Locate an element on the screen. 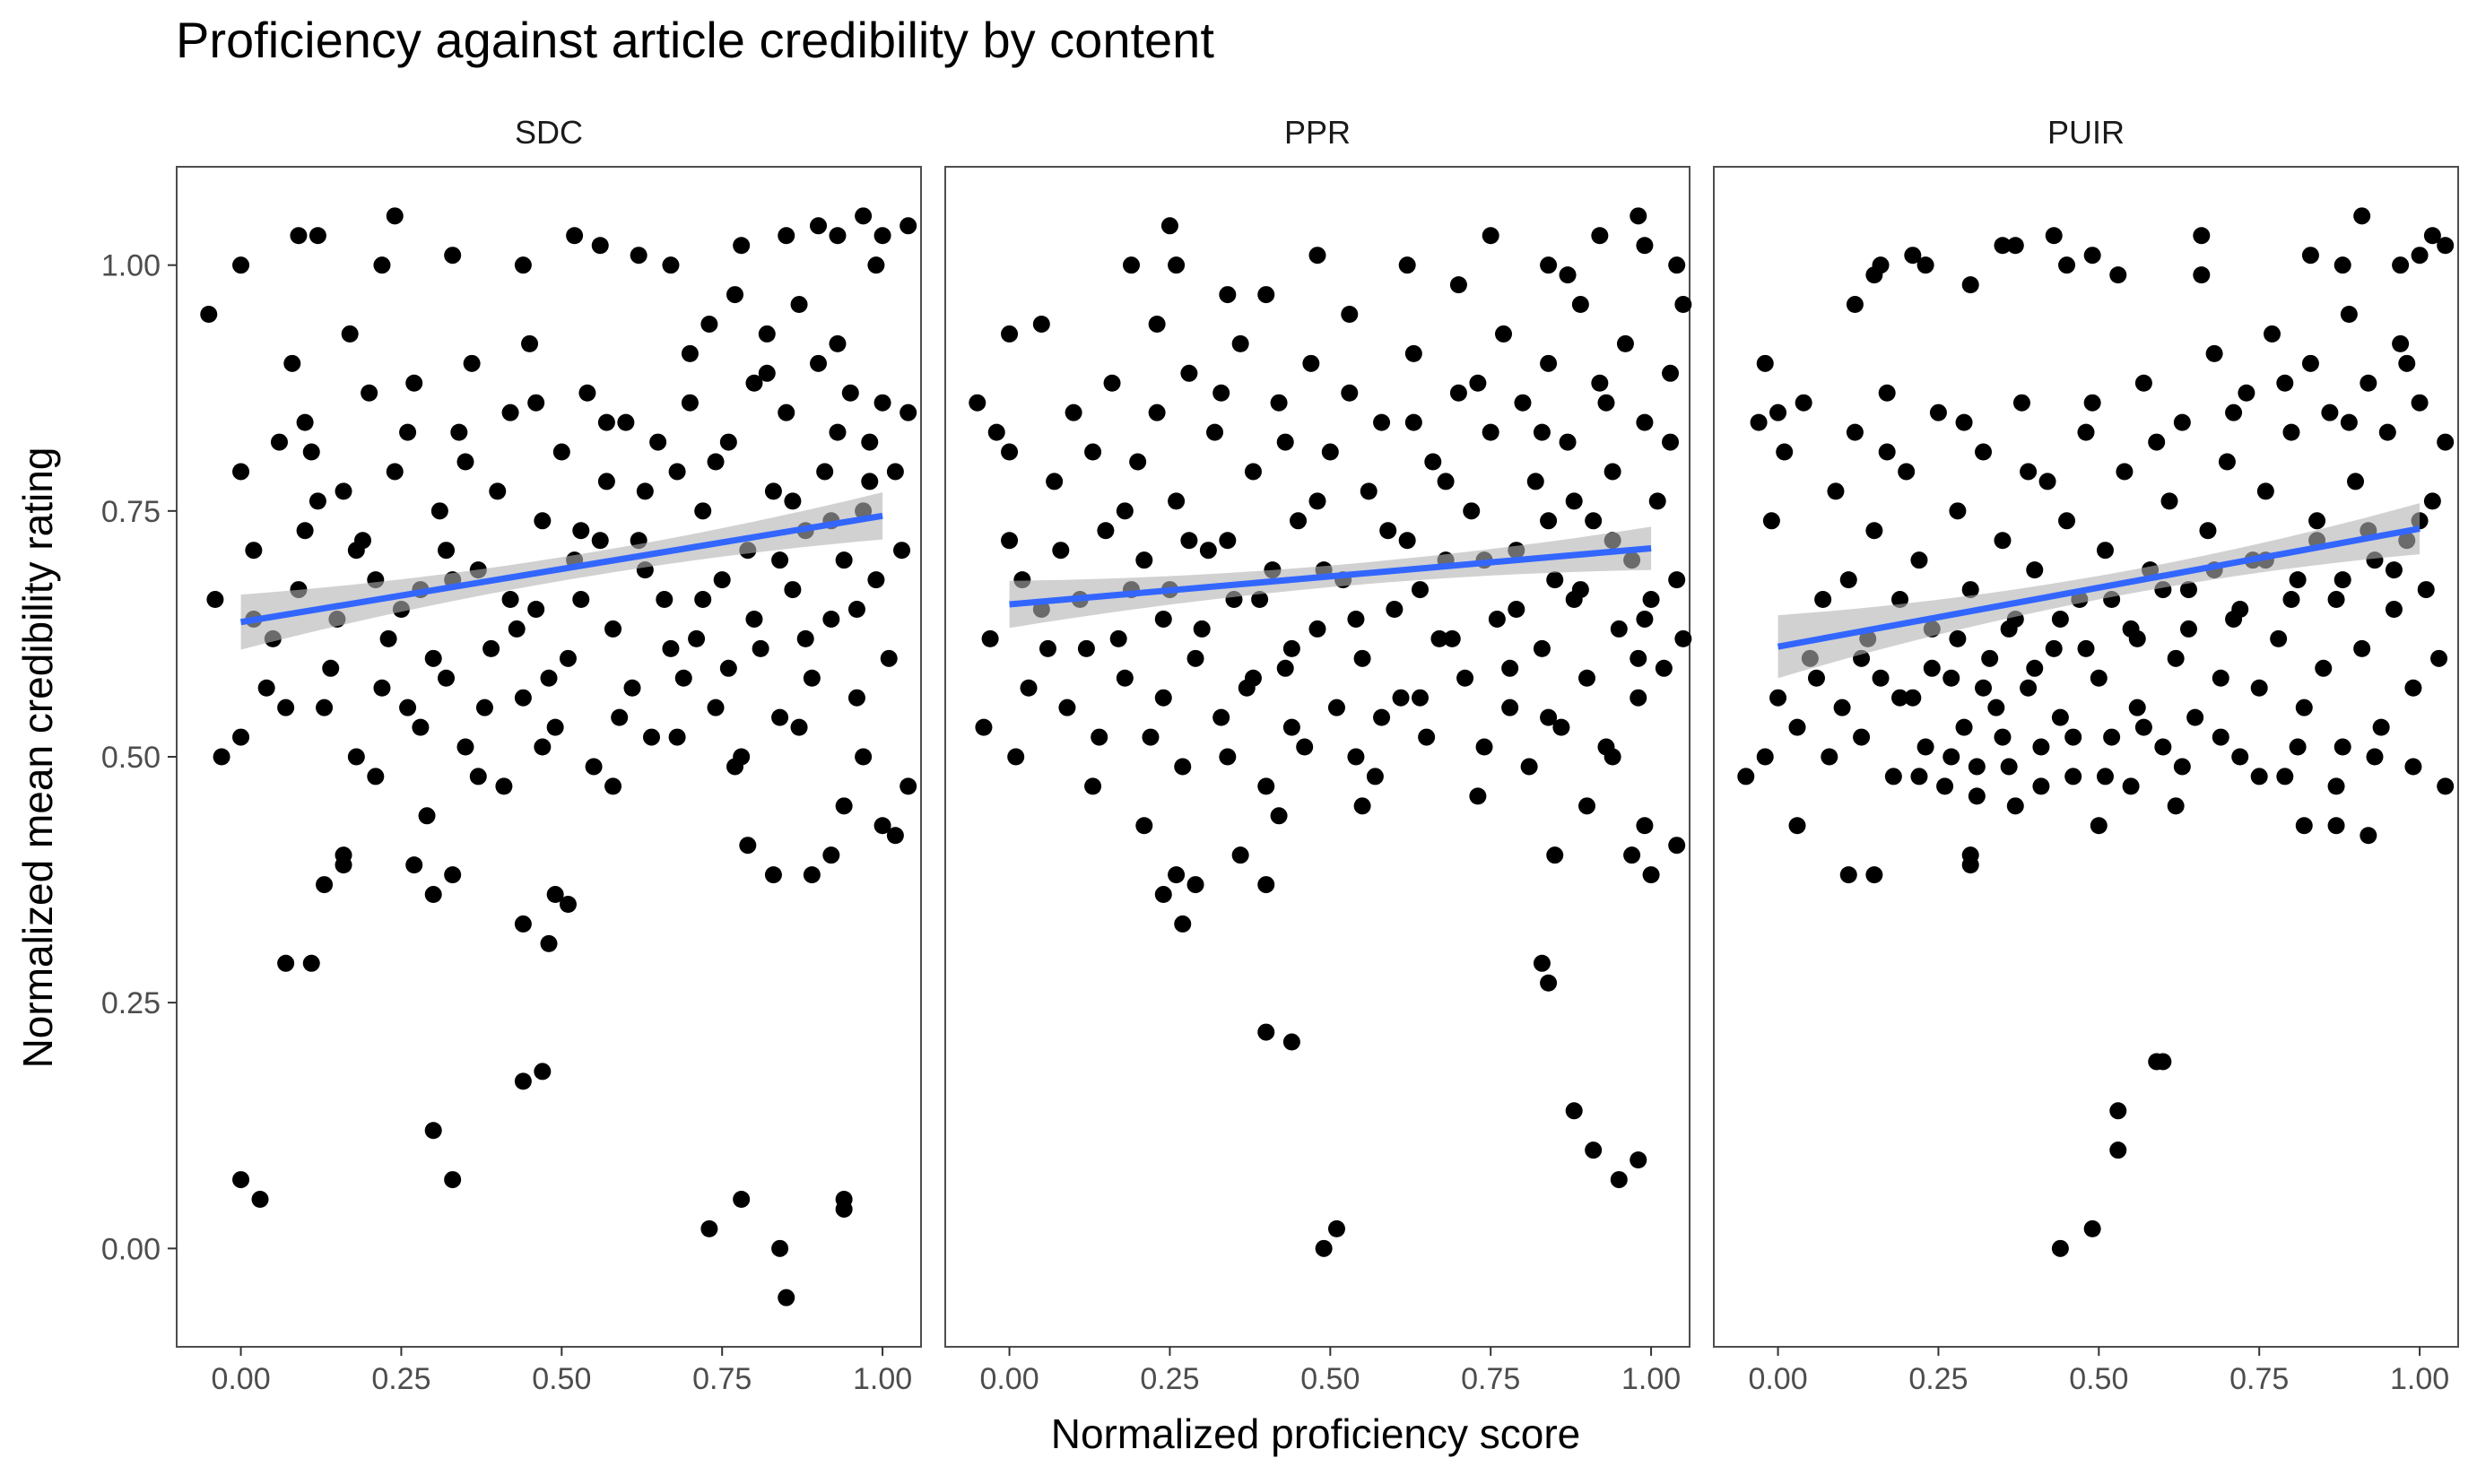  y-tick-label: 0.25 is located at coordinates (131, 1003).